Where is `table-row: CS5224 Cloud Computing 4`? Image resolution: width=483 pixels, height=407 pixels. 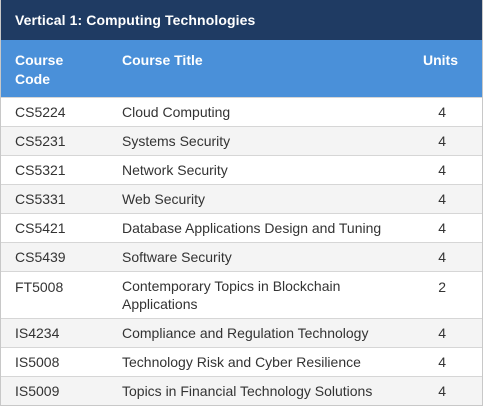 table-row: CS5224 Cloud Computing 4 is located at coordinates (241, 111).